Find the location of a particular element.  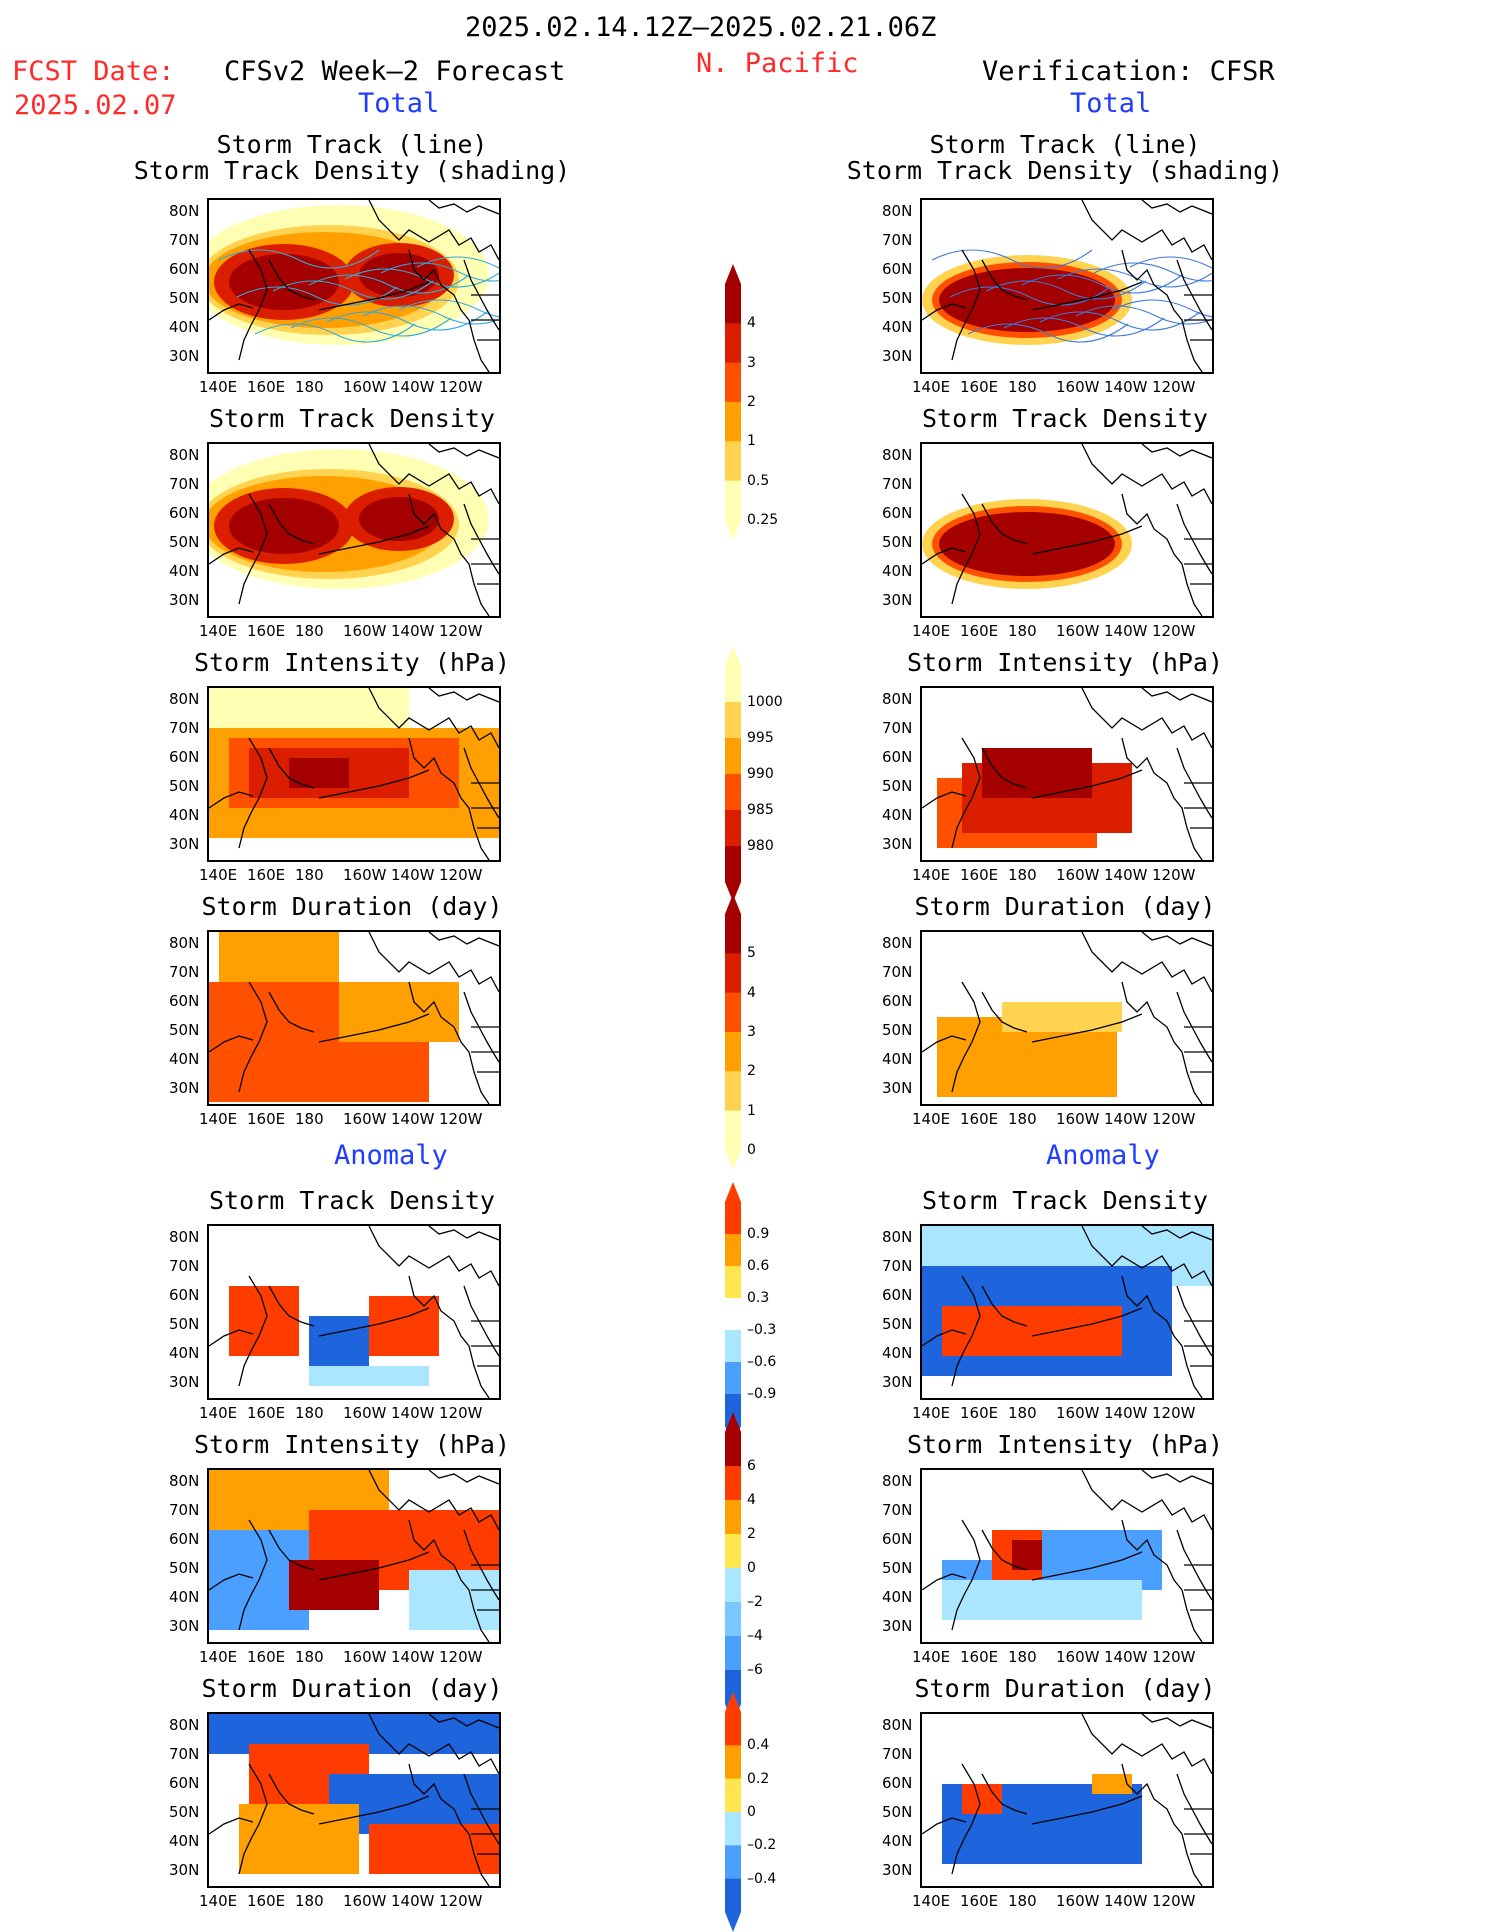

duration-anomaly-colorbar is located at coordinates (733, 1812).